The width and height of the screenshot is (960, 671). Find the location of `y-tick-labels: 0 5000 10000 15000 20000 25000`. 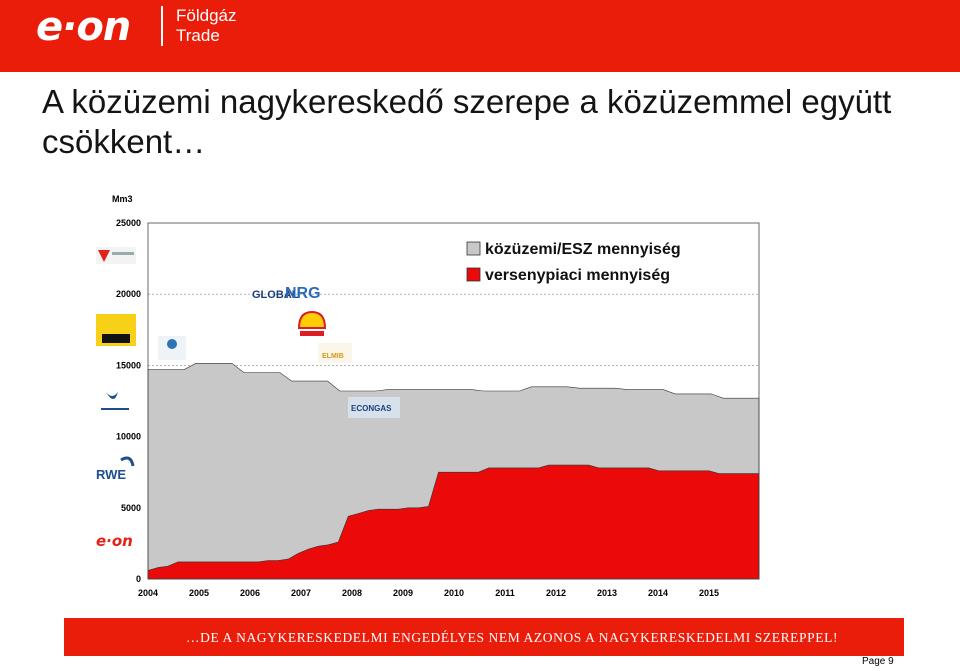

y-tick-labels: 0 5000 10000 15000 20000 25000 is located at coordinates (128, 401).